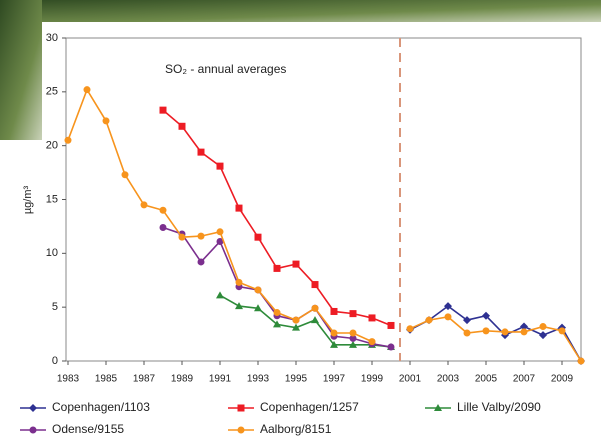 This screenshot has width=601, height=443. Describe the element at coordinates (486, 379) in the screenshot. I see `x-tick-label: 2005` at that location.